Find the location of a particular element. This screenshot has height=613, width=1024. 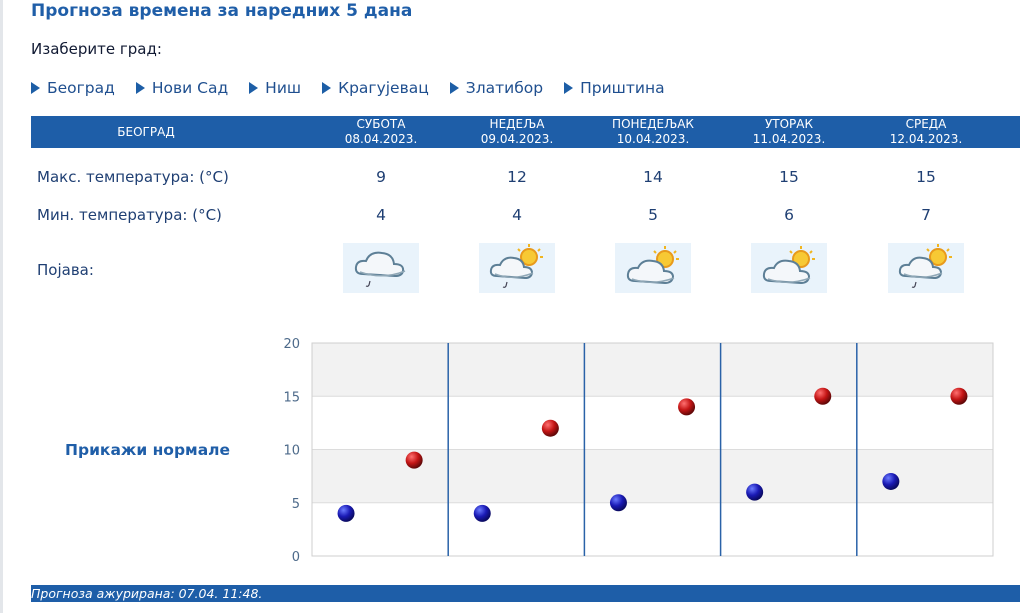

min-temp-value: 5 is located at coordinates (653, 215).